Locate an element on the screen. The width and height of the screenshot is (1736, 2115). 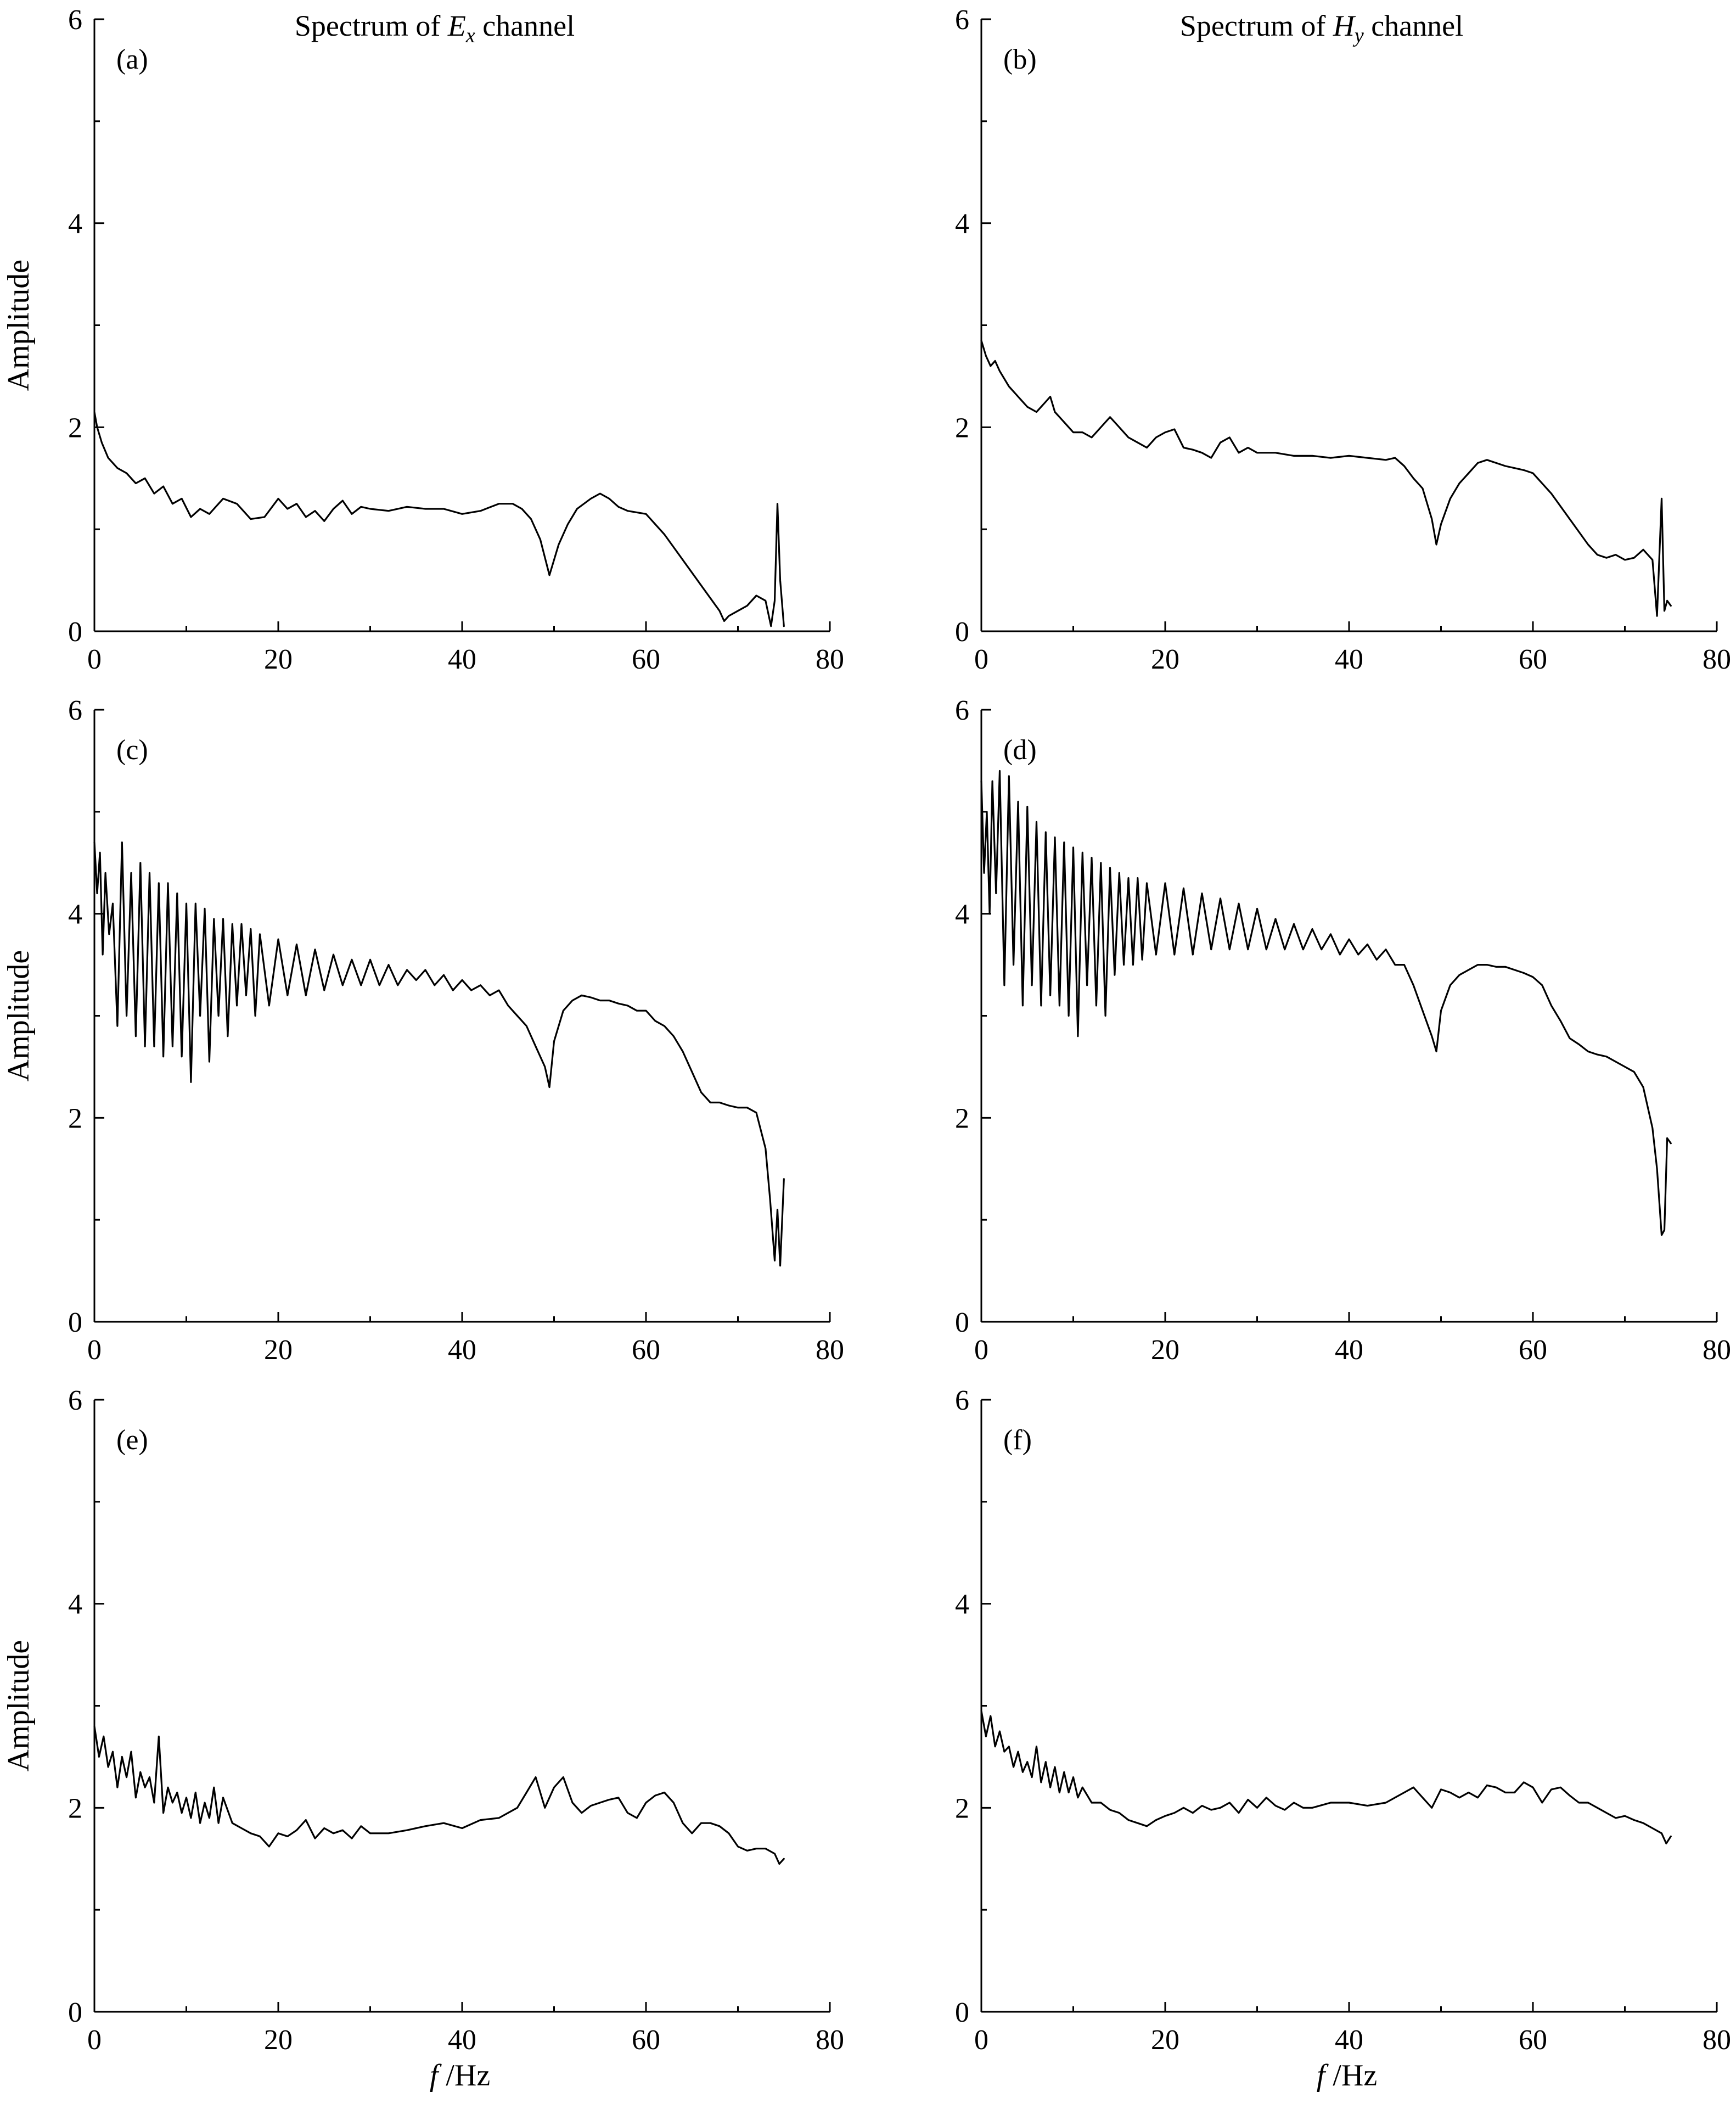
chart-panel-f: 0 20 40 60 80 0 2 4 6 (f) f /Hz is located at coordinates (1343, 1738).